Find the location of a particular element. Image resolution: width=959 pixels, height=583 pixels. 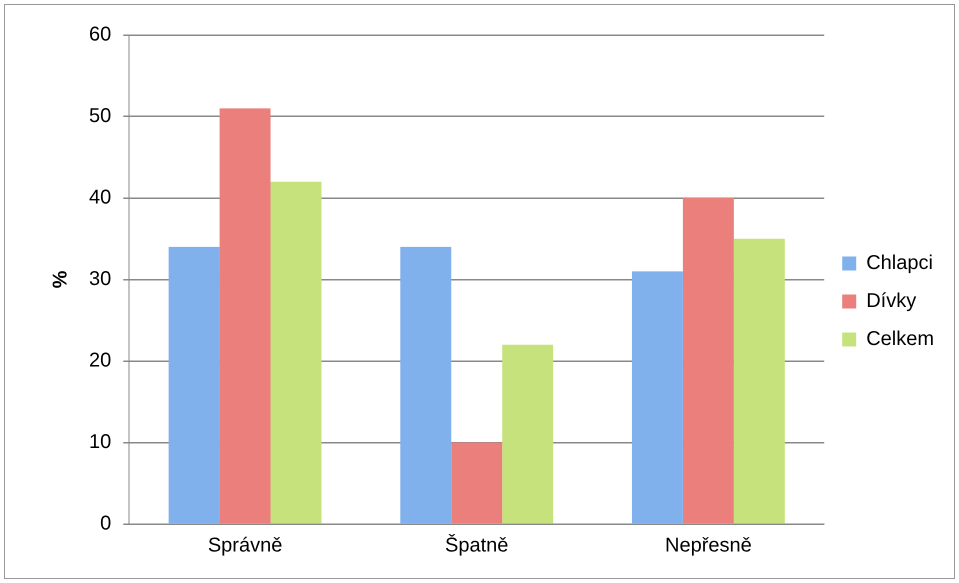

x-tick-label: Správně is located at coordinates (245, 545).